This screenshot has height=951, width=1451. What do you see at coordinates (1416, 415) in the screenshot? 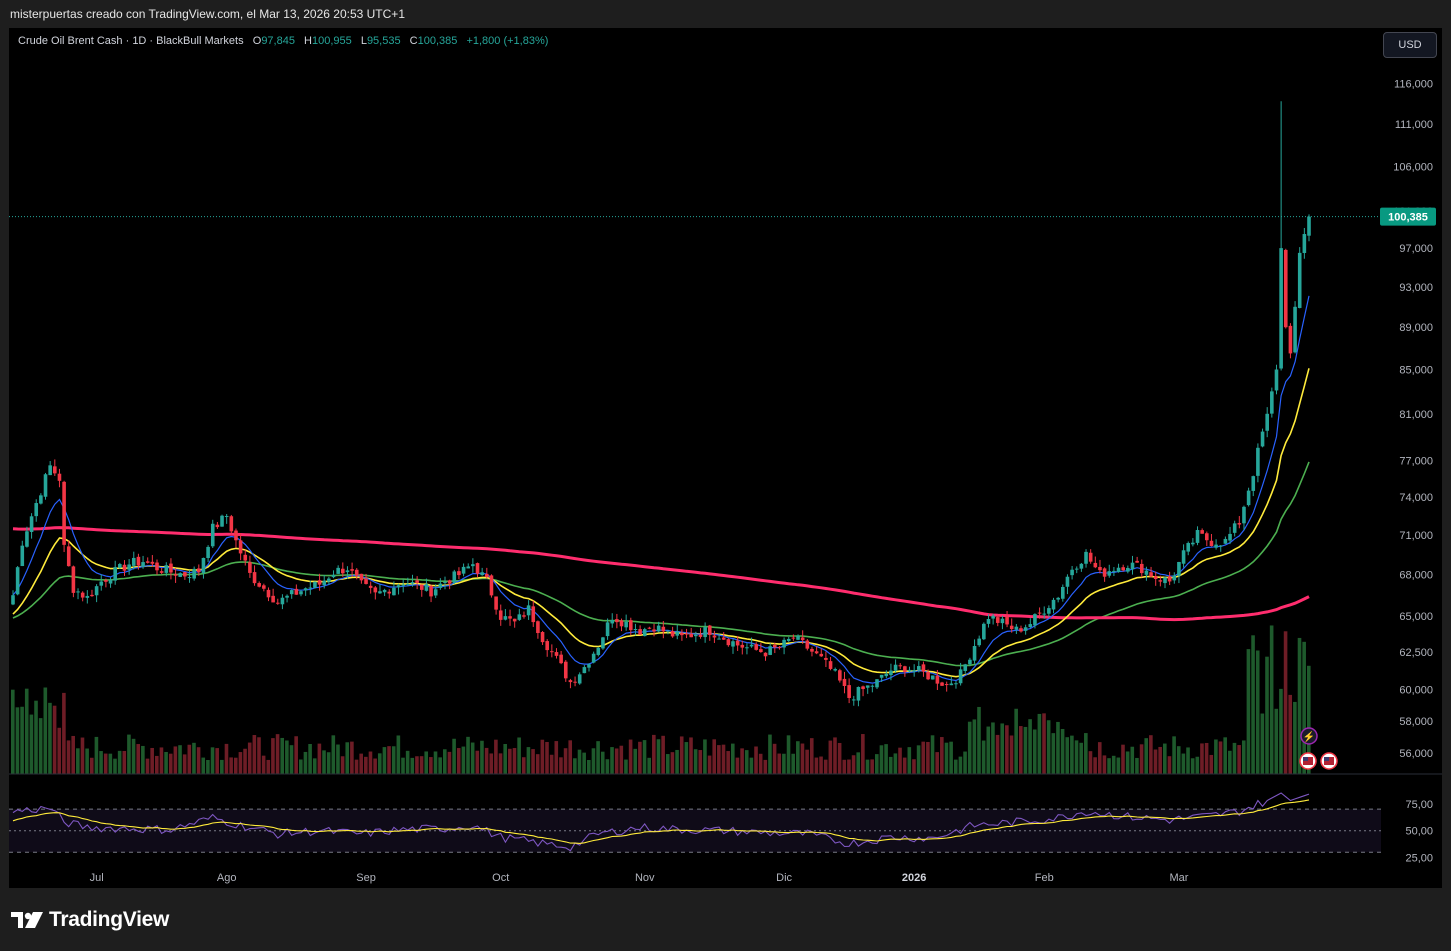
I see `price-tick-label: 81,000` at bounding box center [1416, 415].